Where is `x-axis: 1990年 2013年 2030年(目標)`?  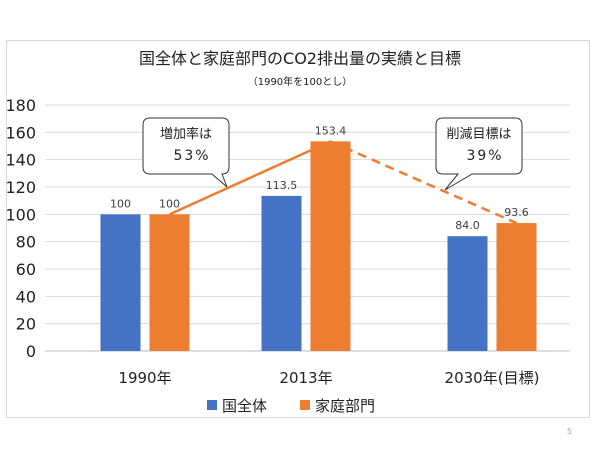
x-axis: 1990年 2013年 2030年(目標) is located at coordinates (328, 378).